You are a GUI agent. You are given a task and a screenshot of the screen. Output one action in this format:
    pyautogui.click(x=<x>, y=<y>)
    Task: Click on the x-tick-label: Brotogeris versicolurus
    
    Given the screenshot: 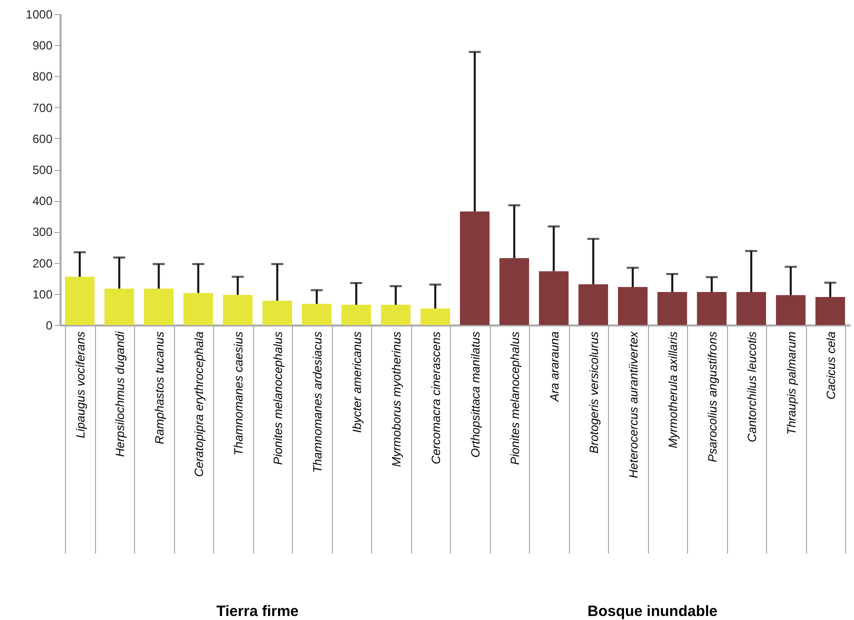 What is the action you would take?
    pyautogui.click(x=593, y=393)
    